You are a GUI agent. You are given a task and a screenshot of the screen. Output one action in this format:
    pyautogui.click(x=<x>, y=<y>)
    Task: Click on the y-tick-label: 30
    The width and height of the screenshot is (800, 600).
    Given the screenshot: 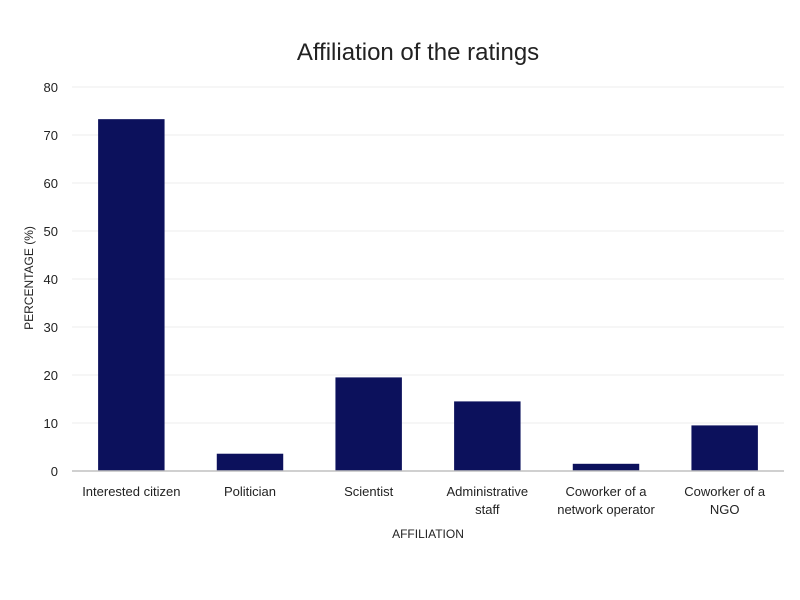 What is the action you would take?
    pyautogui.click(x=51, y=327)
    